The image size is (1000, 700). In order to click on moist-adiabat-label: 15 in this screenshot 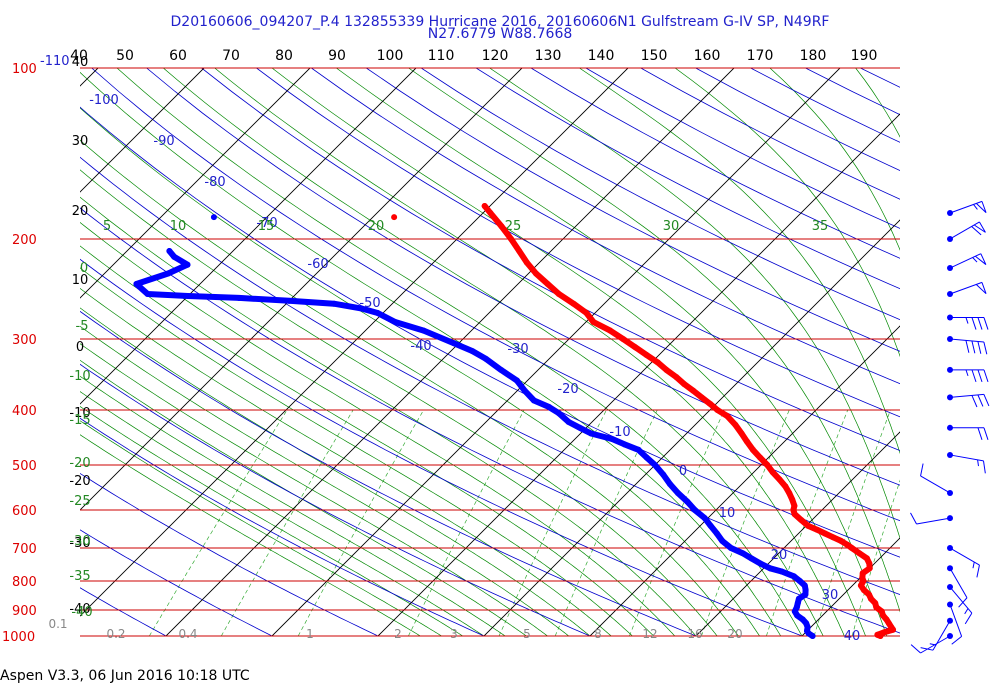, I will do `click(266, 226)`.